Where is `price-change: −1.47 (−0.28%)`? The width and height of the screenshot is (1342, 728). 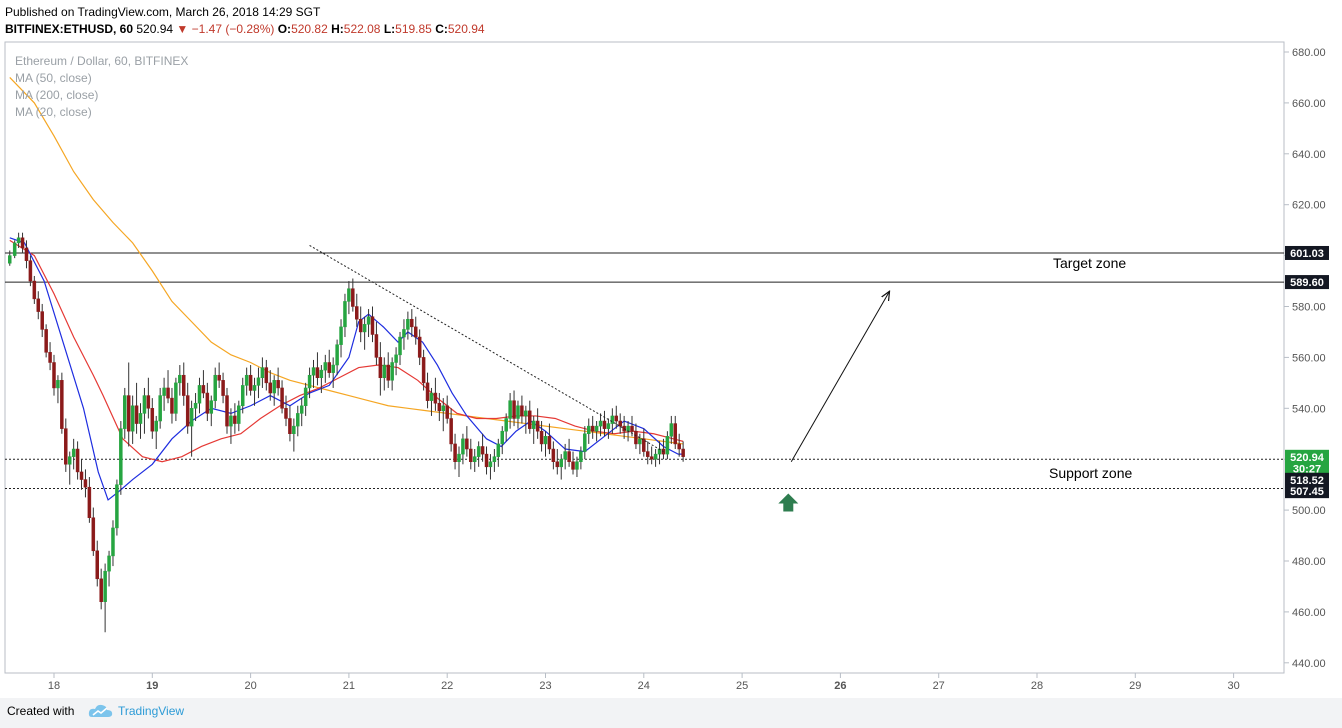
price-change: −1.47 (−0.28%) is located at coordinates (233, 29).